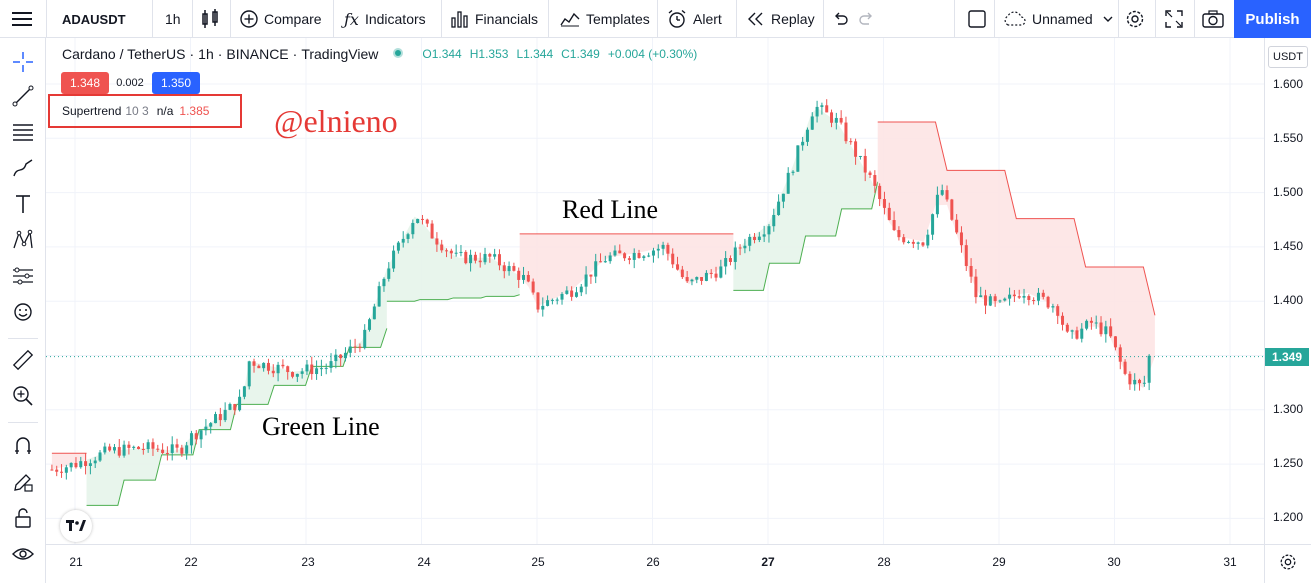  I want to click on fullscreen-button, so click(1177, 19).